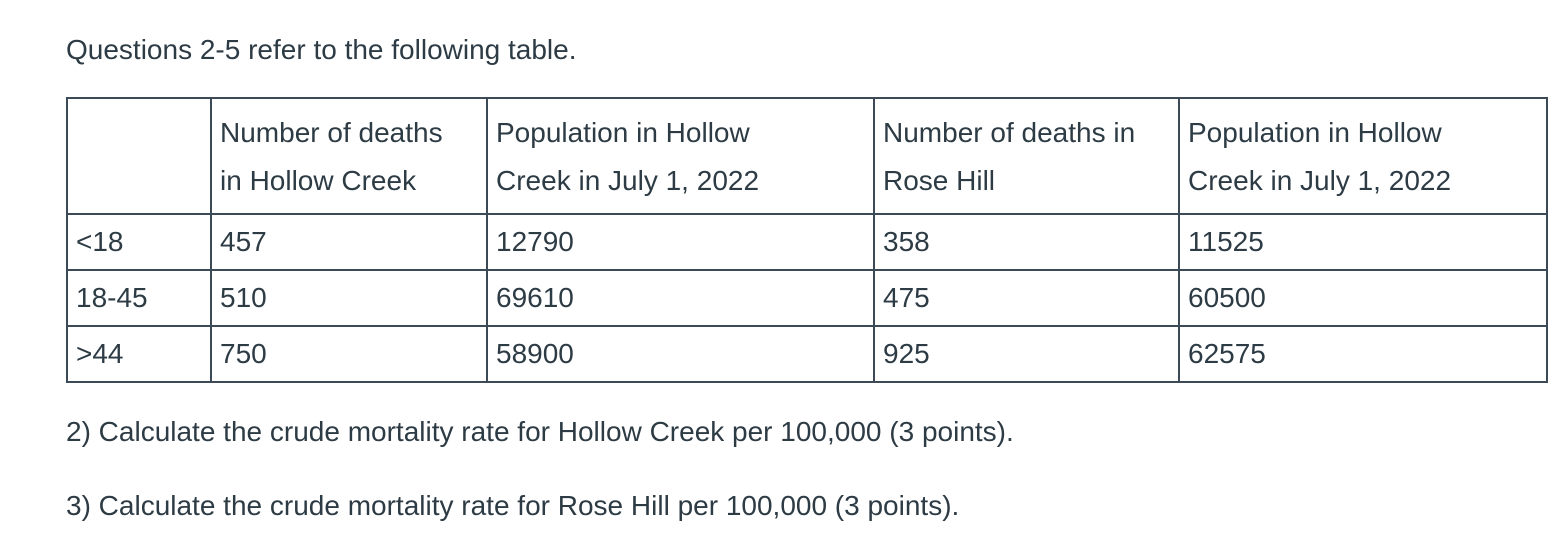 Image resolution: width=1568 pixels, height=544 pixels. What do you see at coordinates (349, 354) in the screenshot?
I see `table-cell: 750` at bounding box center [349, 354].